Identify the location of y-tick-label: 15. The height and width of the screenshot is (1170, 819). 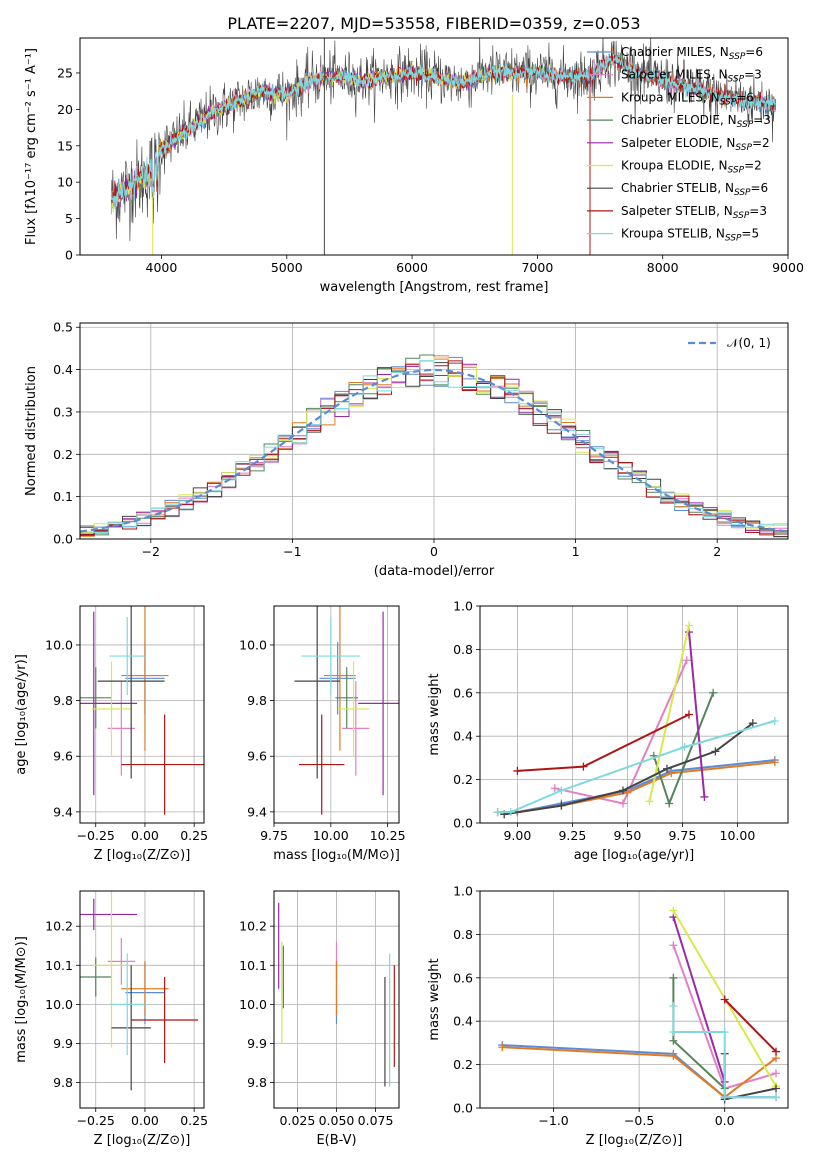
(65, 145).